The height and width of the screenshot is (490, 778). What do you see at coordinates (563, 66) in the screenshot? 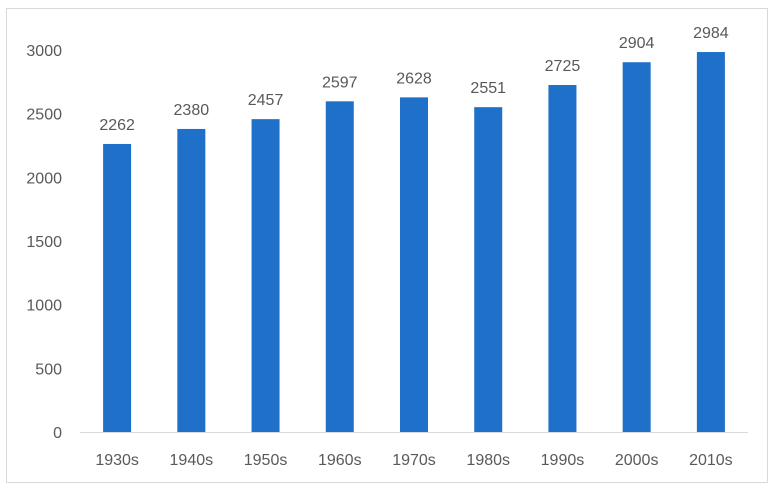
I see `data-label: 2725` at bounding box center [563, 66].